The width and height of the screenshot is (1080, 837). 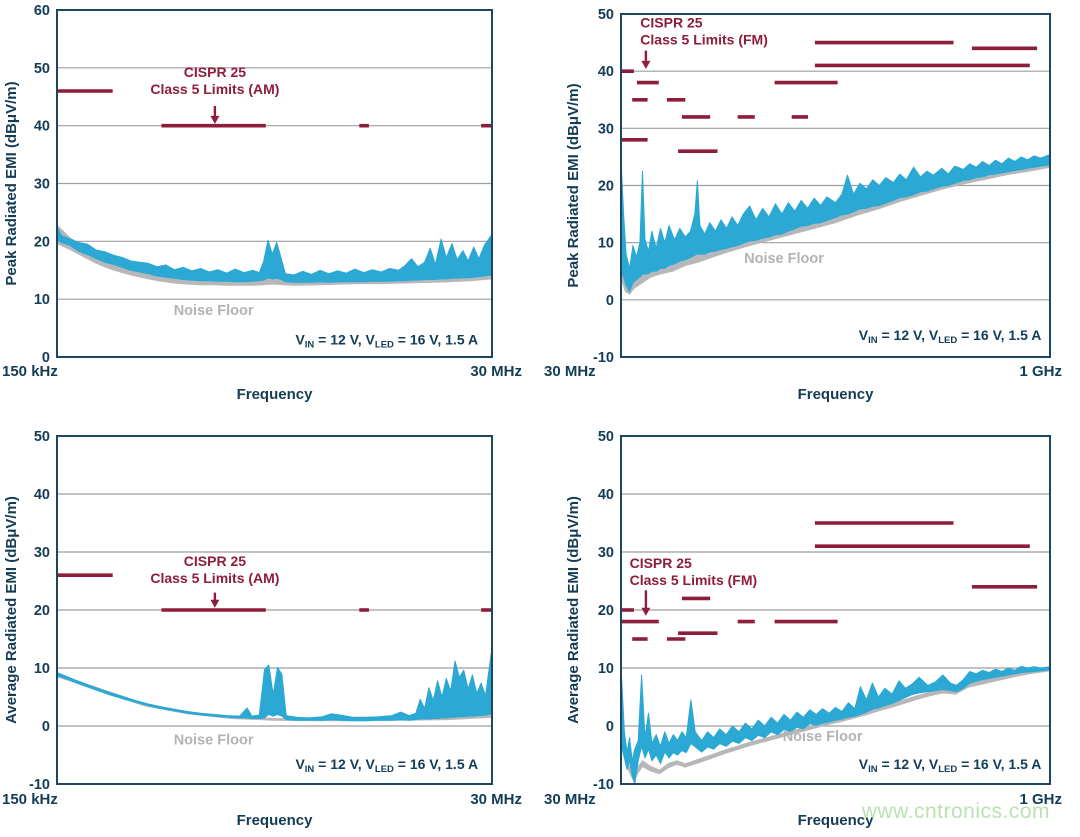 What do you see at coordinates (955, 811) in the screenshot?
I see `watermark: www.cntronics.com` at bounding box center [955, 811].